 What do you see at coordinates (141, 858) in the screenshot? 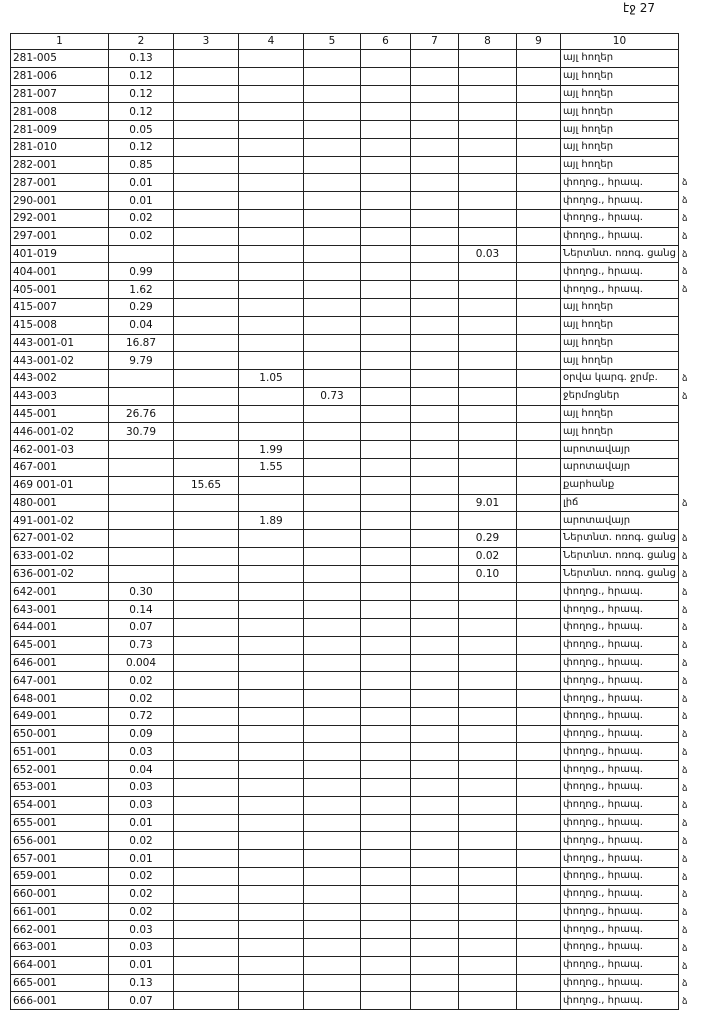
I see `cell: 0.01` at bounding box center [141, 858].